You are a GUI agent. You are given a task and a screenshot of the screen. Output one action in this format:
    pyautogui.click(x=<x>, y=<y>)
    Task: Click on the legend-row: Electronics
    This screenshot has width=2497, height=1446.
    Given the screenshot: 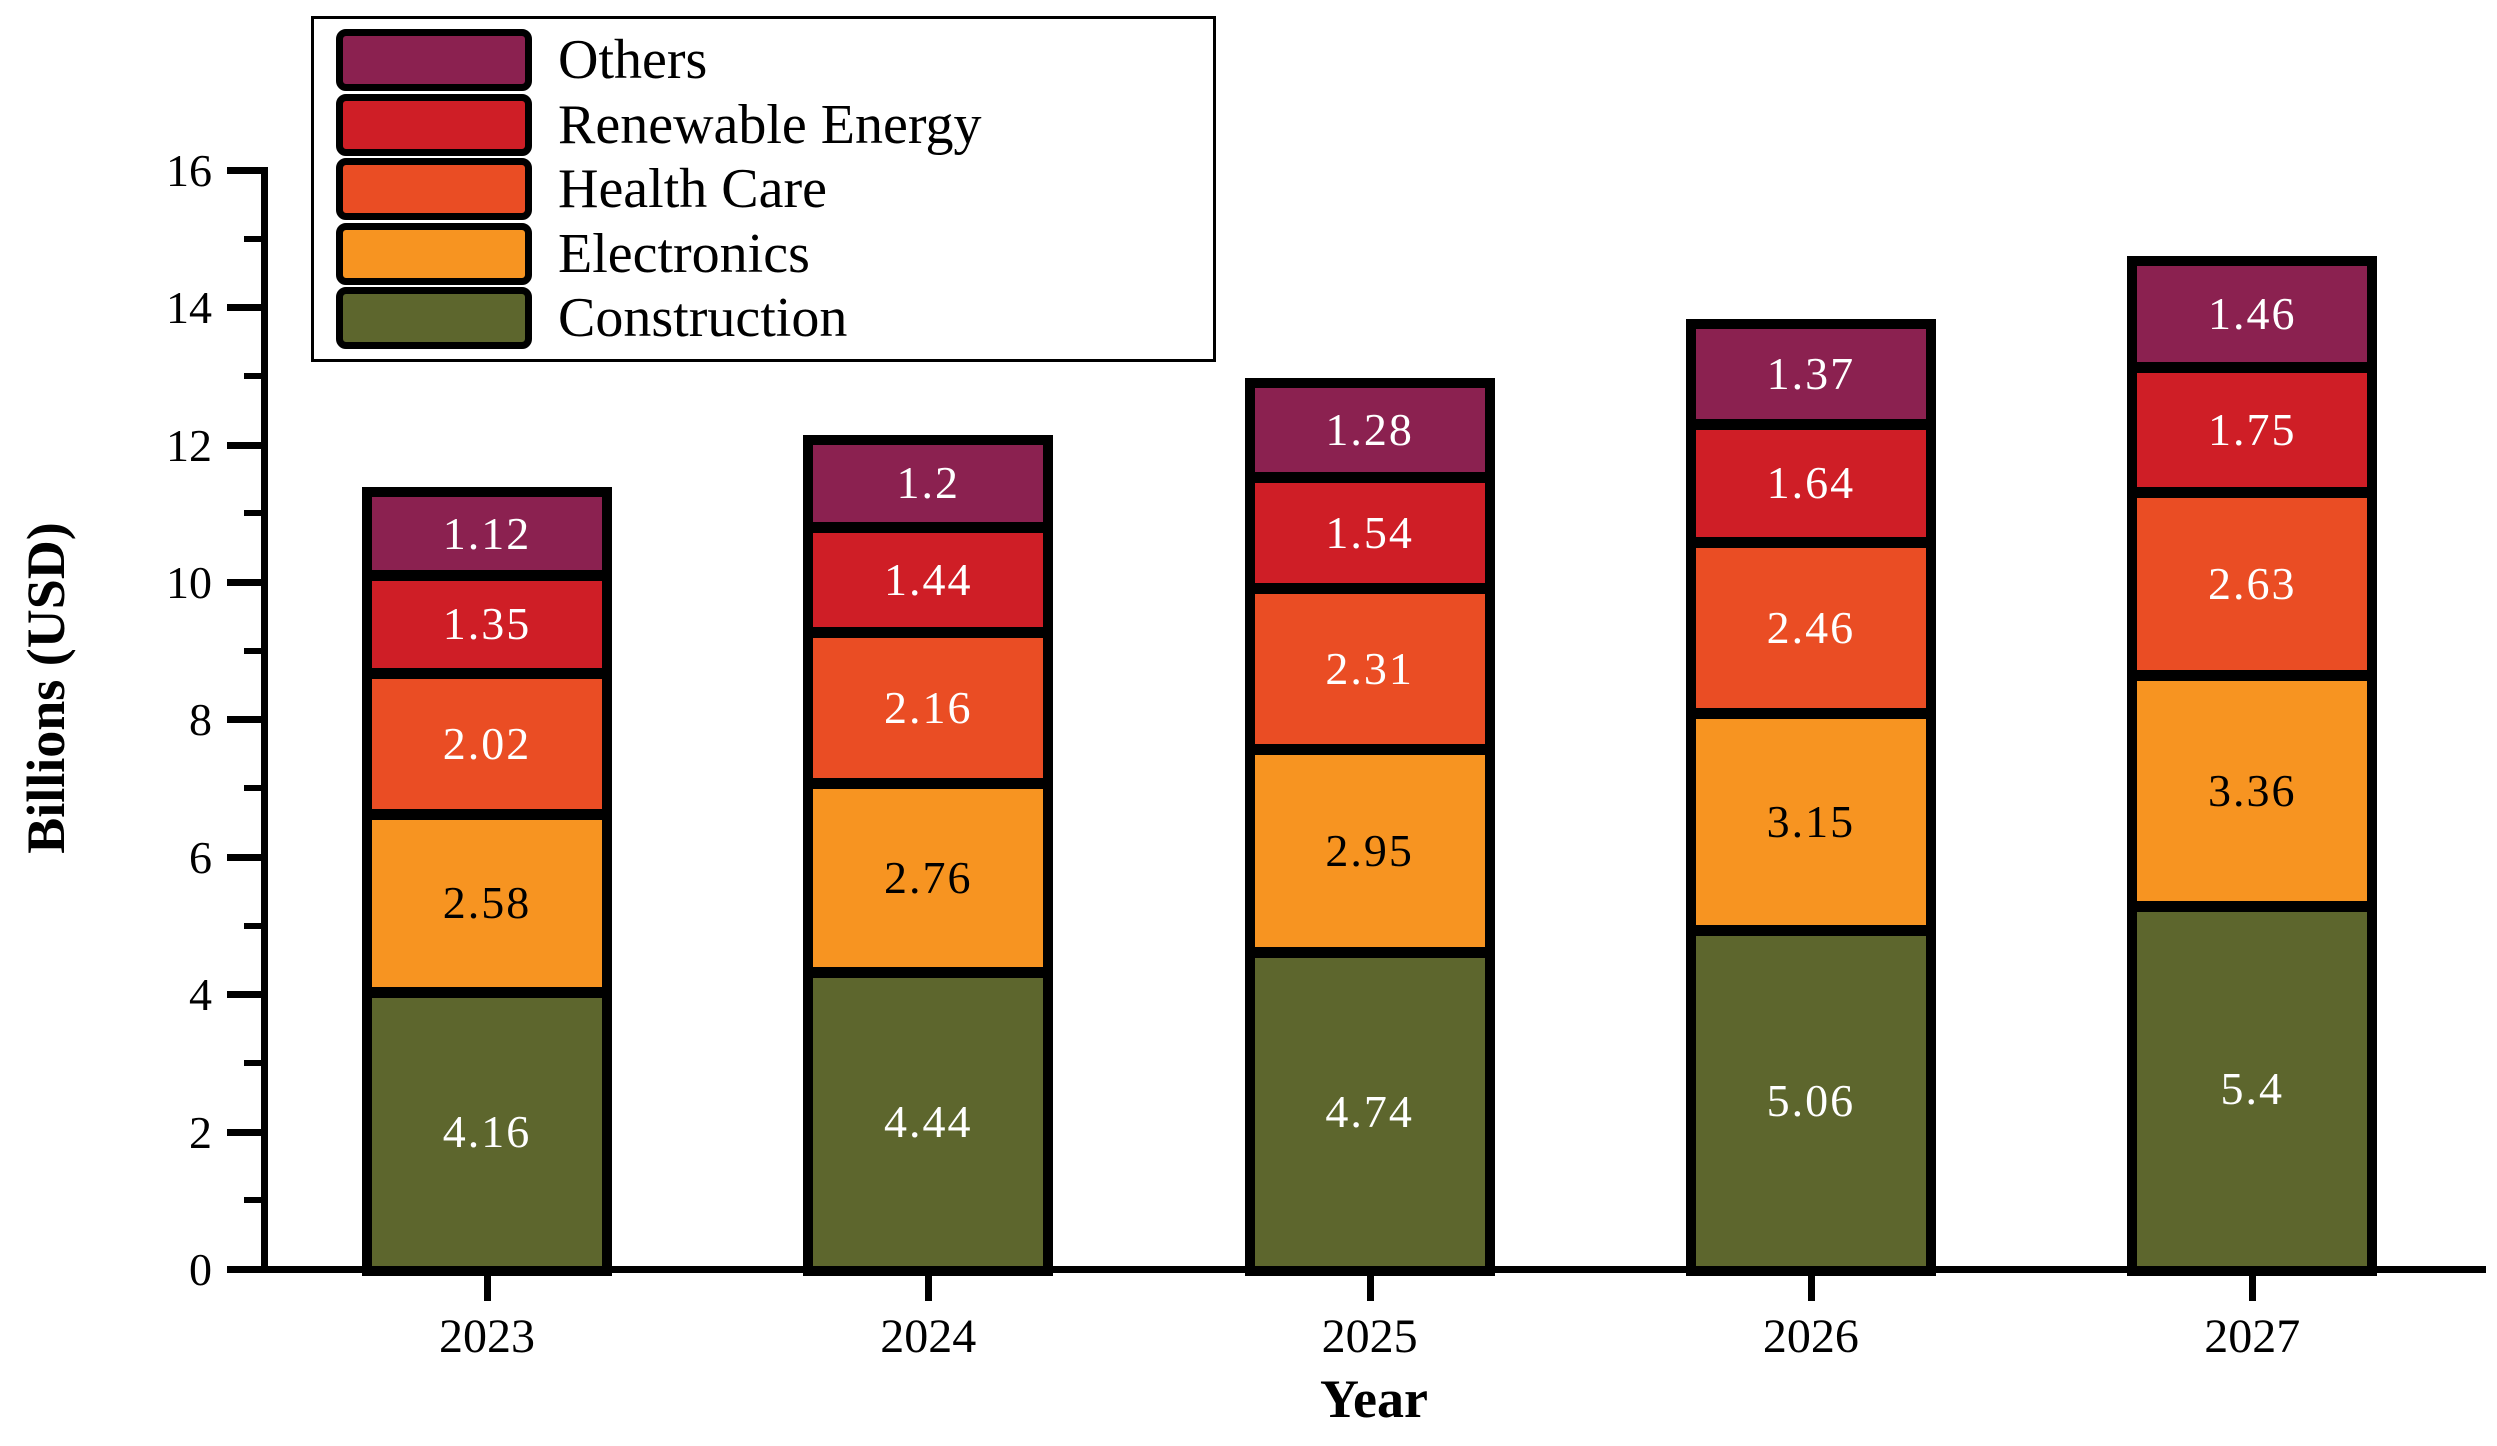 What is the action you would take?
    pyautogui.click(x=774, y=253)
    